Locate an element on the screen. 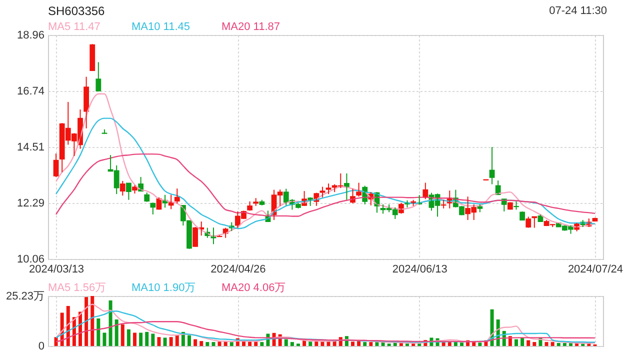 The image size is (640, 360). chart-title: SH603356 is located at coordinates (77, 11).